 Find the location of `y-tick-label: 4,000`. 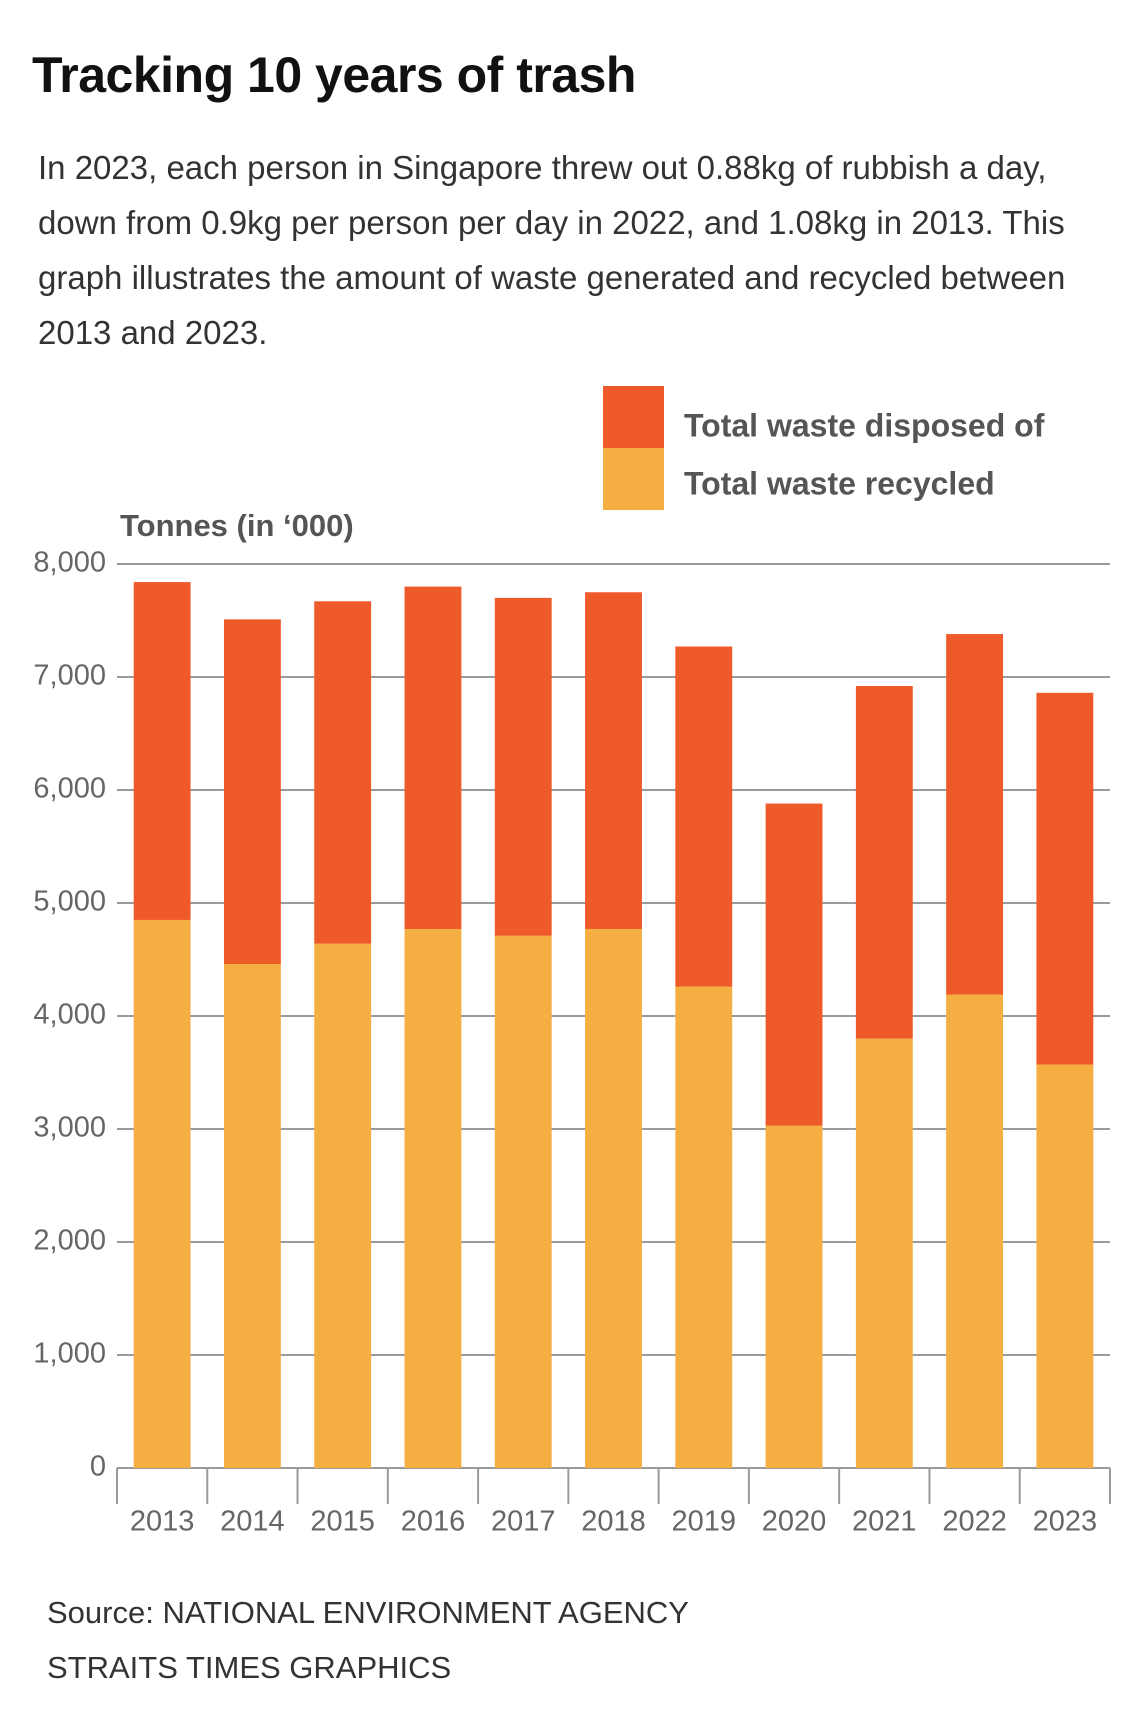

y-tick-label: 4,000 is located at coordinates (69, 1015).